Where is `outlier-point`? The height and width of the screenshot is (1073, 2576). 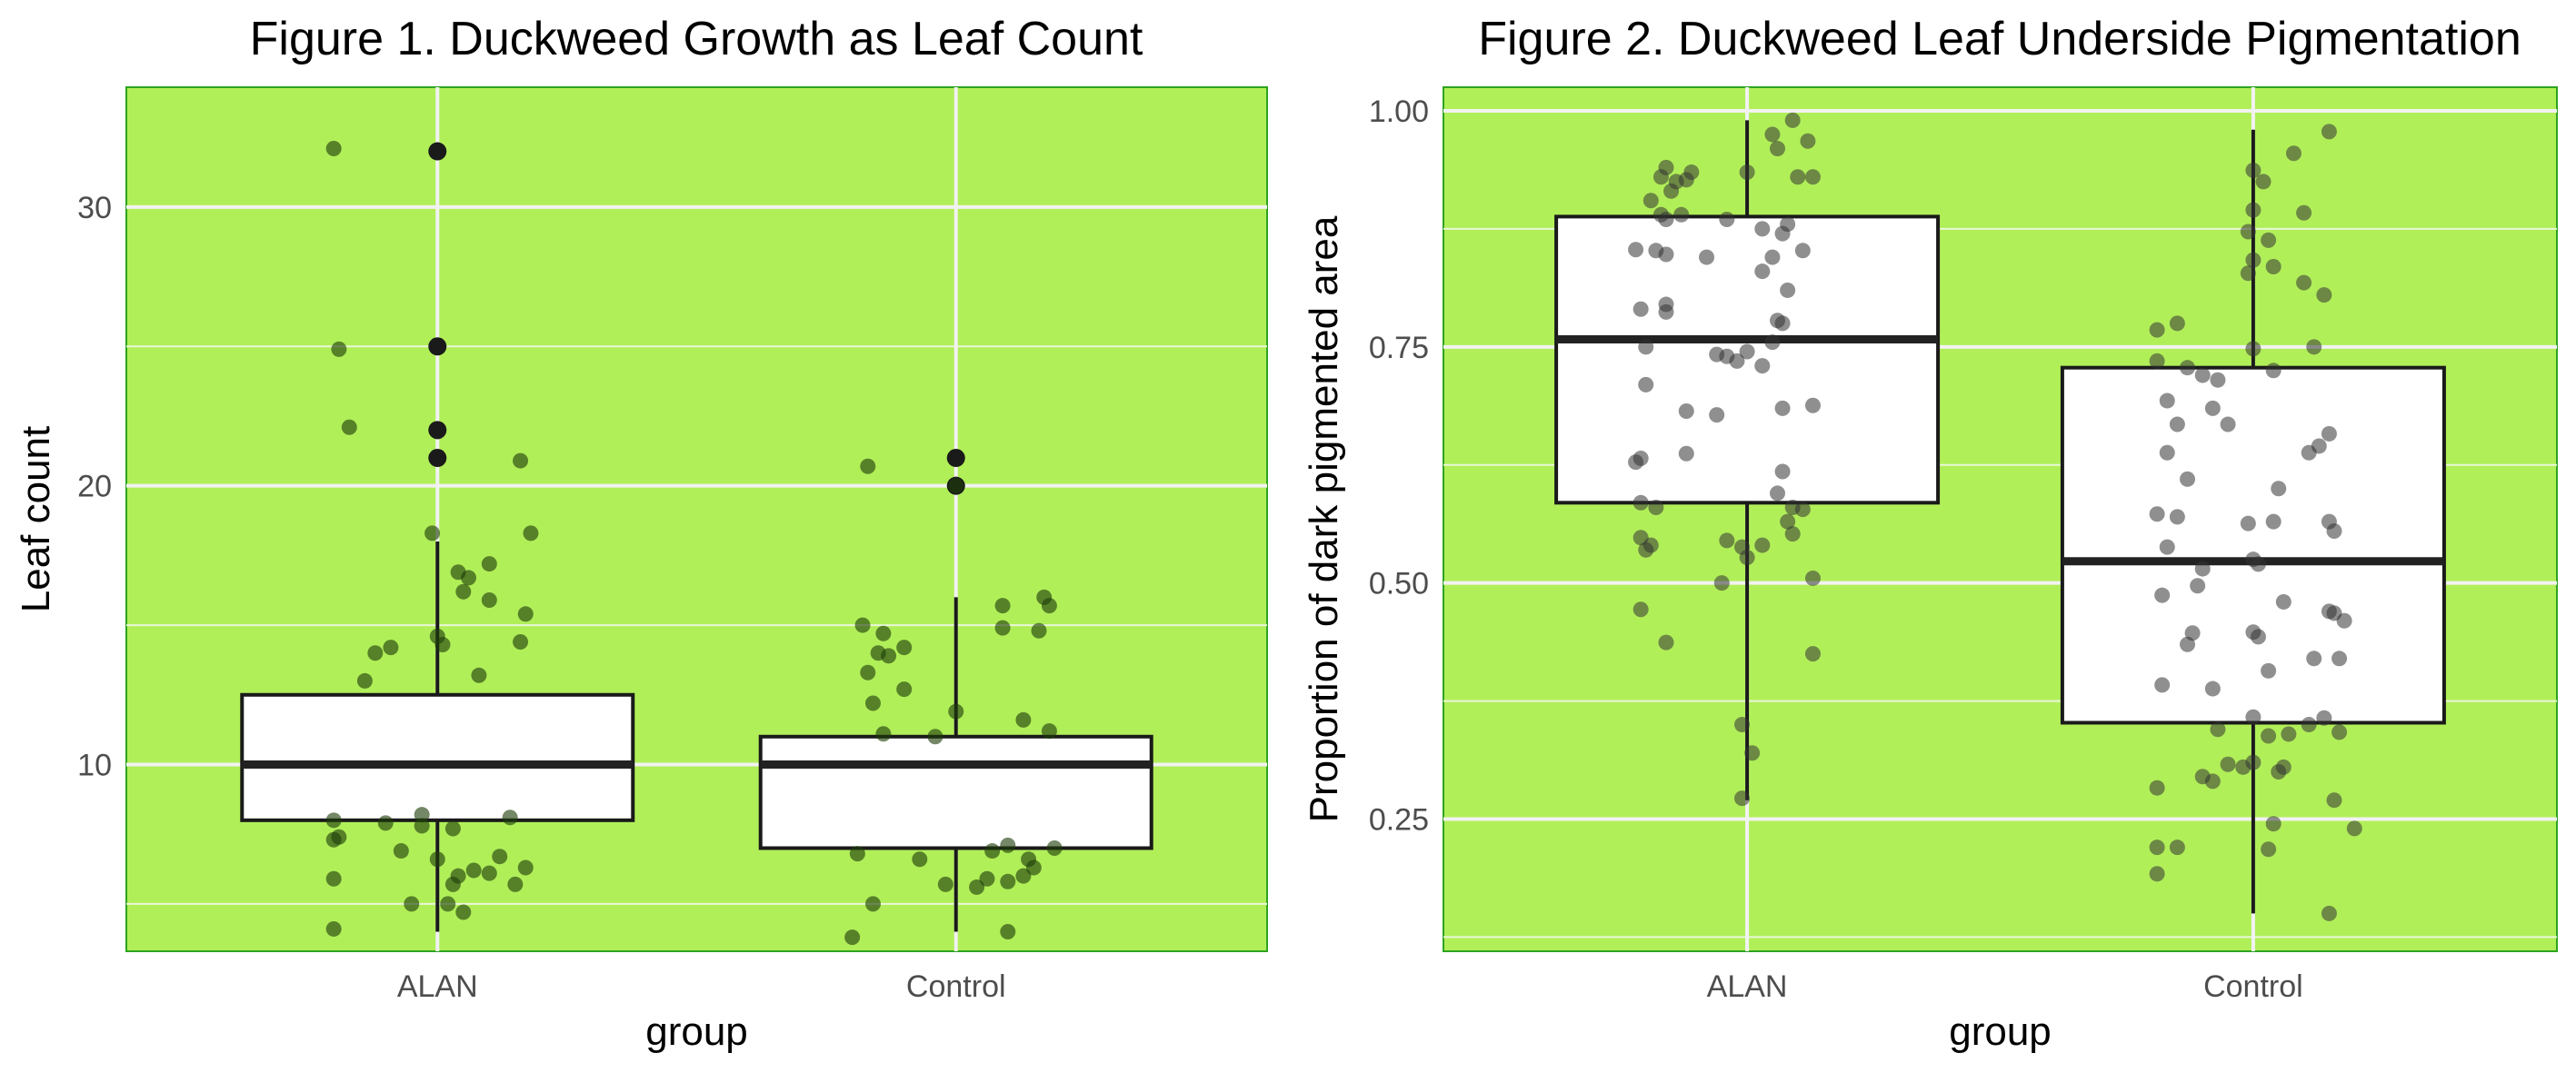
outlier-point is located at coordinates (437, 431).